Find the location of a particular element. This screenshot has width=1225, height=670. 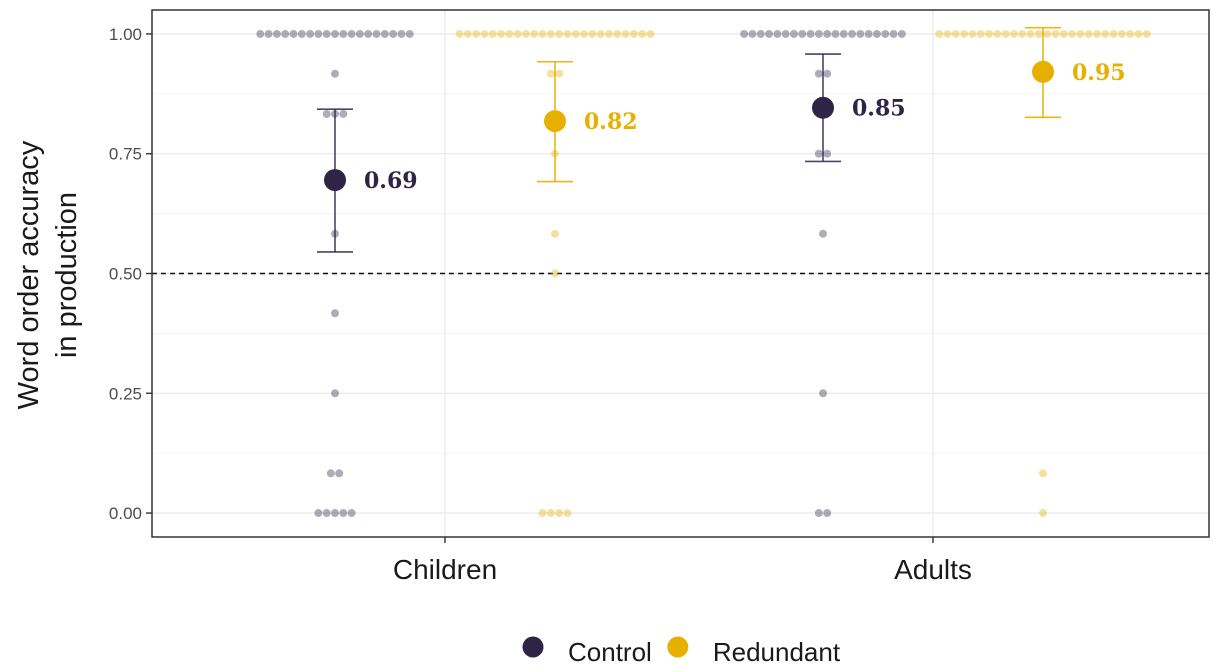

x-category-label: Children is located at coordinates (445, 569).